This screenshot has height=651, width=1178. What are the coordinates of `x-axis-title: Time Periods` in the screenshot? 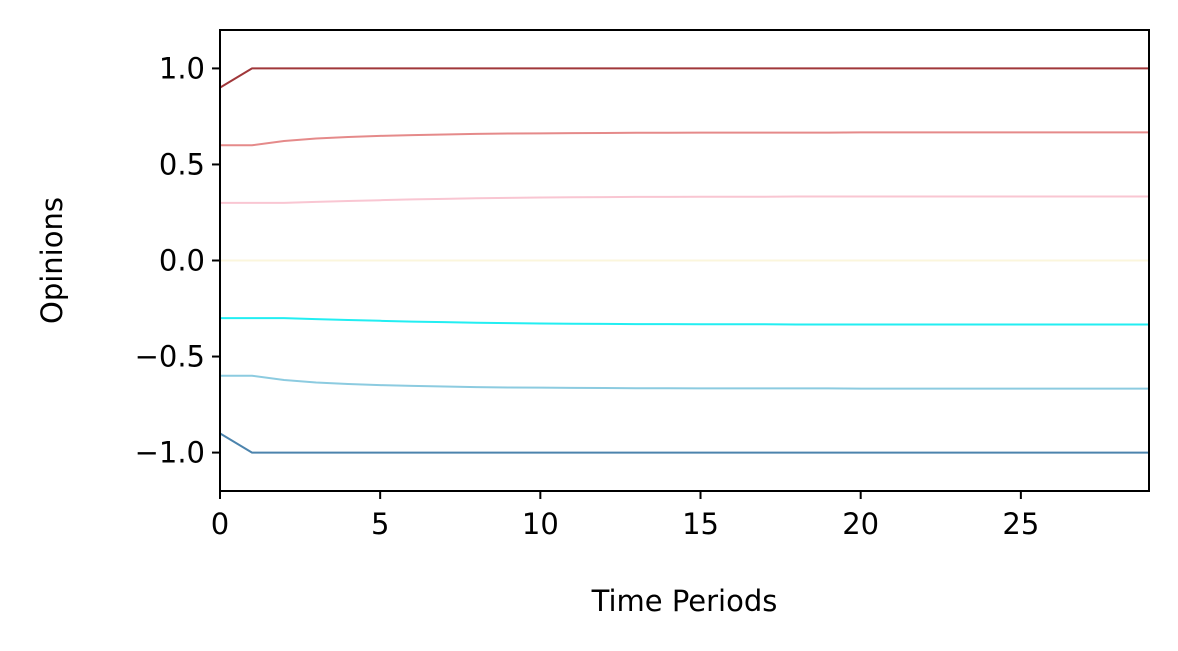 It's located at (684, 601).